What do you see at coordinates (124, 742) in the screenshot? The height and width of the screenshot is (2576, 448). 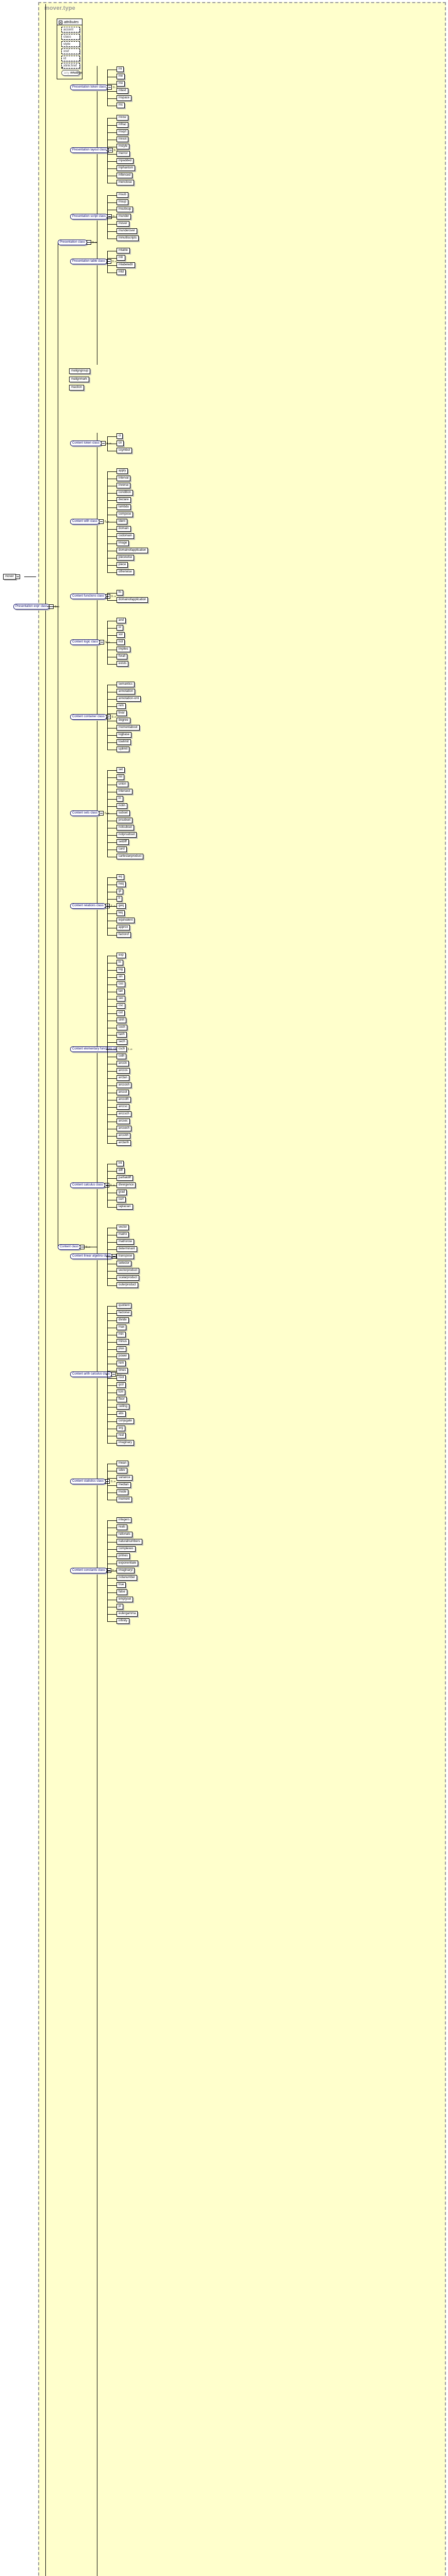 I see `element-lowlimit: lowlimit` at bounding box center [124, 742].